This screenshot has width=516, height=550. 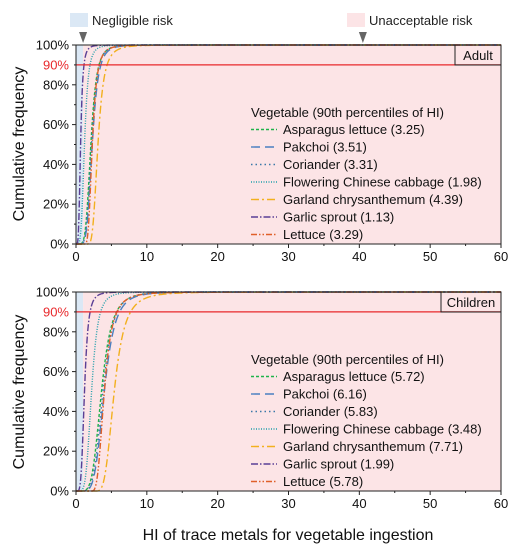 I want to click on legend-item-1: Pakchoi (6.16), so click(x=325, y=394).